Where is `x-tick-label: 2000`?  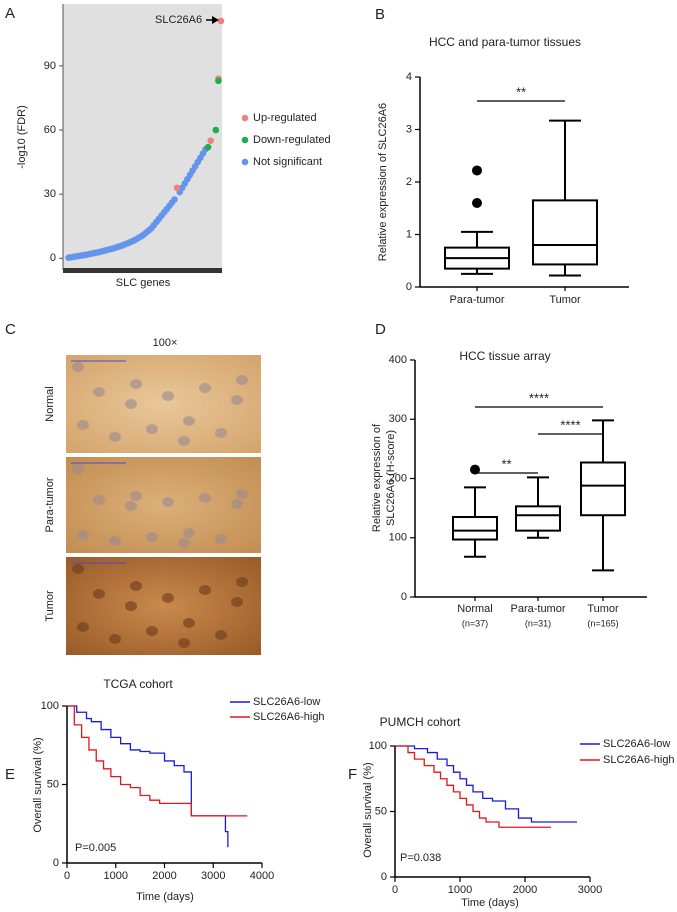
x-tick-label: 2000 is located at coordinates (164, 876).